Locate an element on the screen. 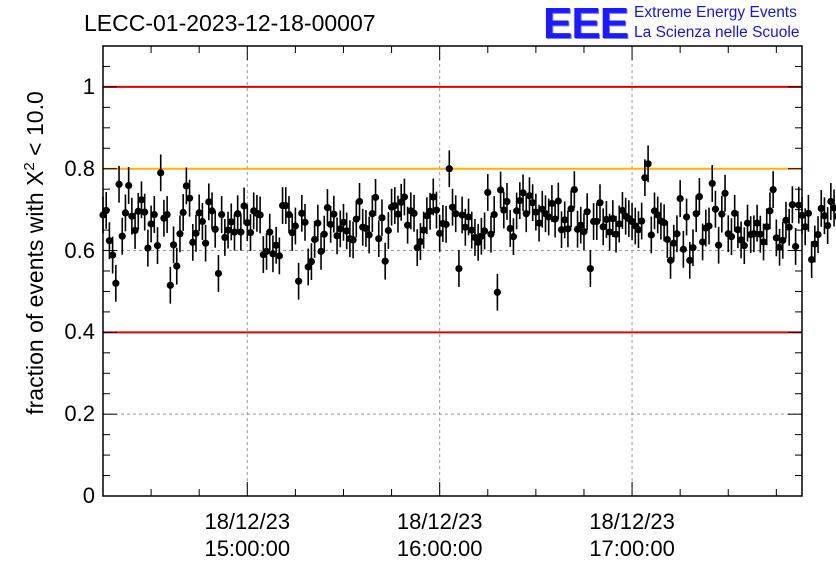 Image resolution: width=836 pixels, height=572 pixels. y-tick-label: 1 is located at coordinates (88, 86).